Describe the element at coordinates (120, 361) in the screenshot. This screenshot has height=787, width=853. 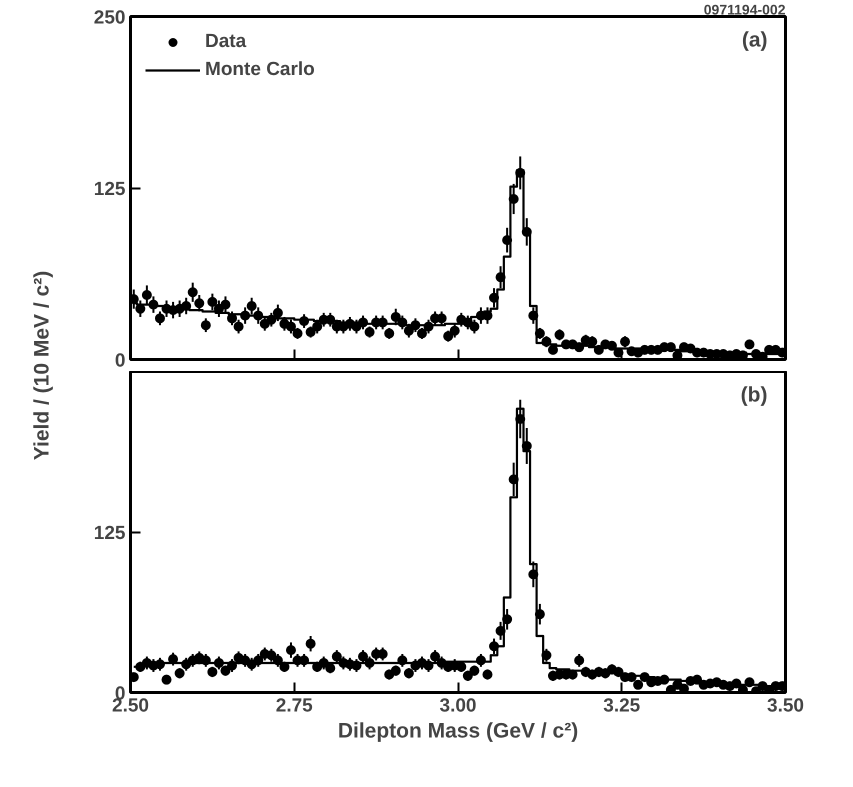
I see `y-tick-label: 0` at that location.